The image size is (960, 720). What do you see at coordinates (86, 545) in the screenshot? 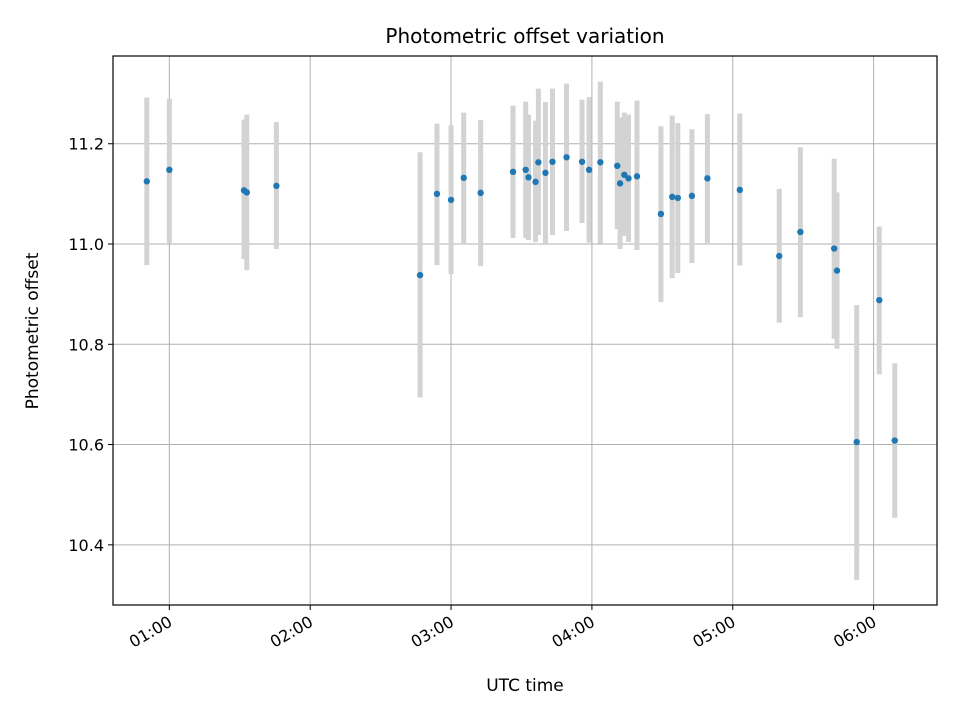
I see `y-tick-label: 10.4` at bounding box center [86, 545].